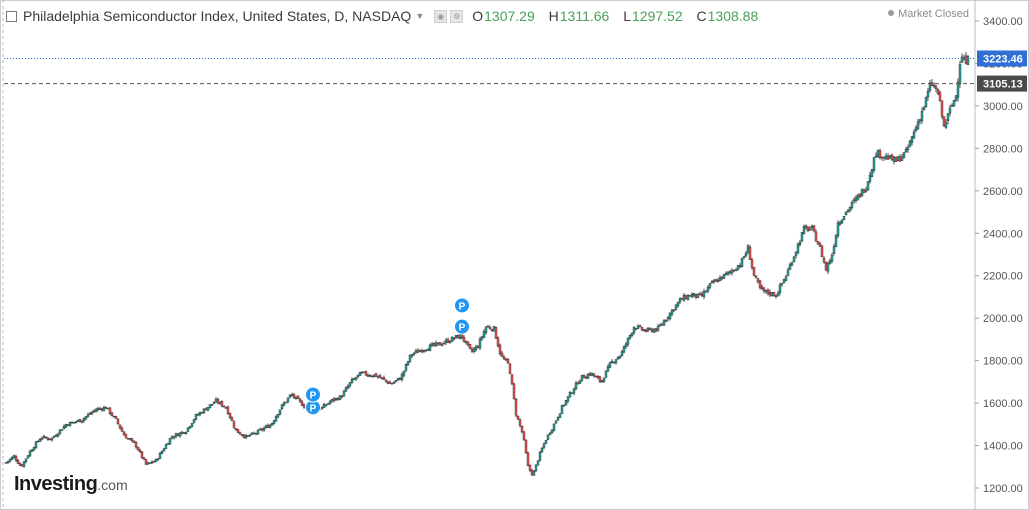 The width and height of the screenshot is (1029, 510). I want to click on y-tick-label: 3000.00, so click(1003, 107).